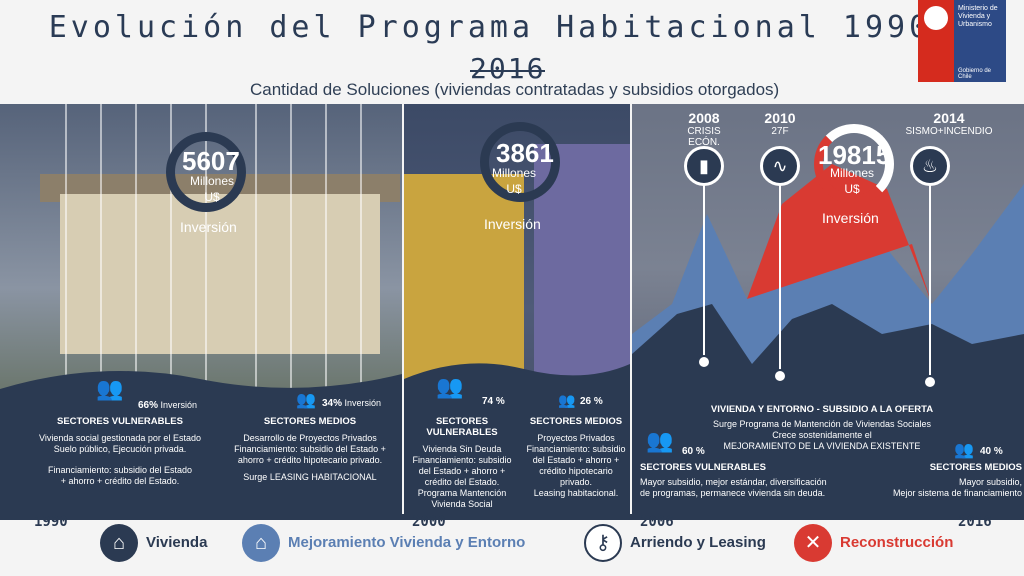 The image size is (1024, 576). What do you see at coordinates (462, 493) in the screenshot?
I see `text-line: Programa Mantención` at bounding box center [462, 493].